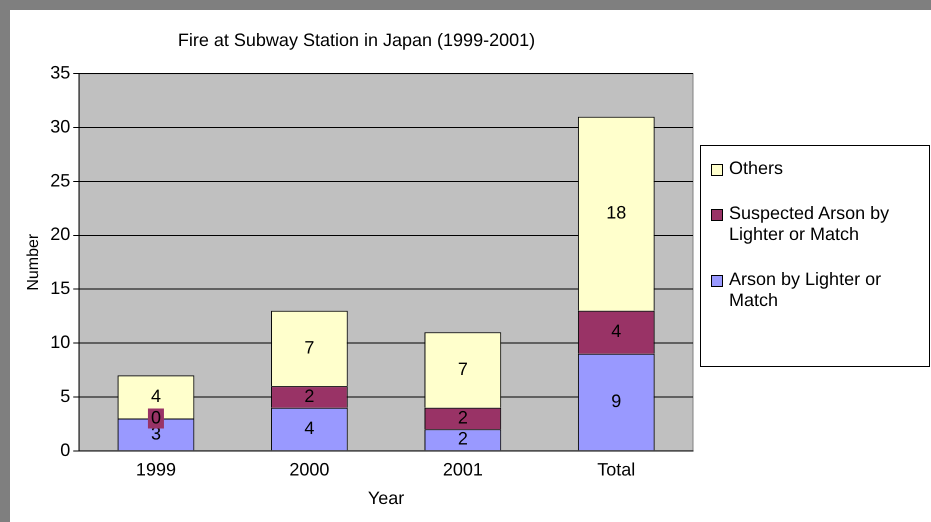  I want to click on data-label: 0, so click(155, 417).